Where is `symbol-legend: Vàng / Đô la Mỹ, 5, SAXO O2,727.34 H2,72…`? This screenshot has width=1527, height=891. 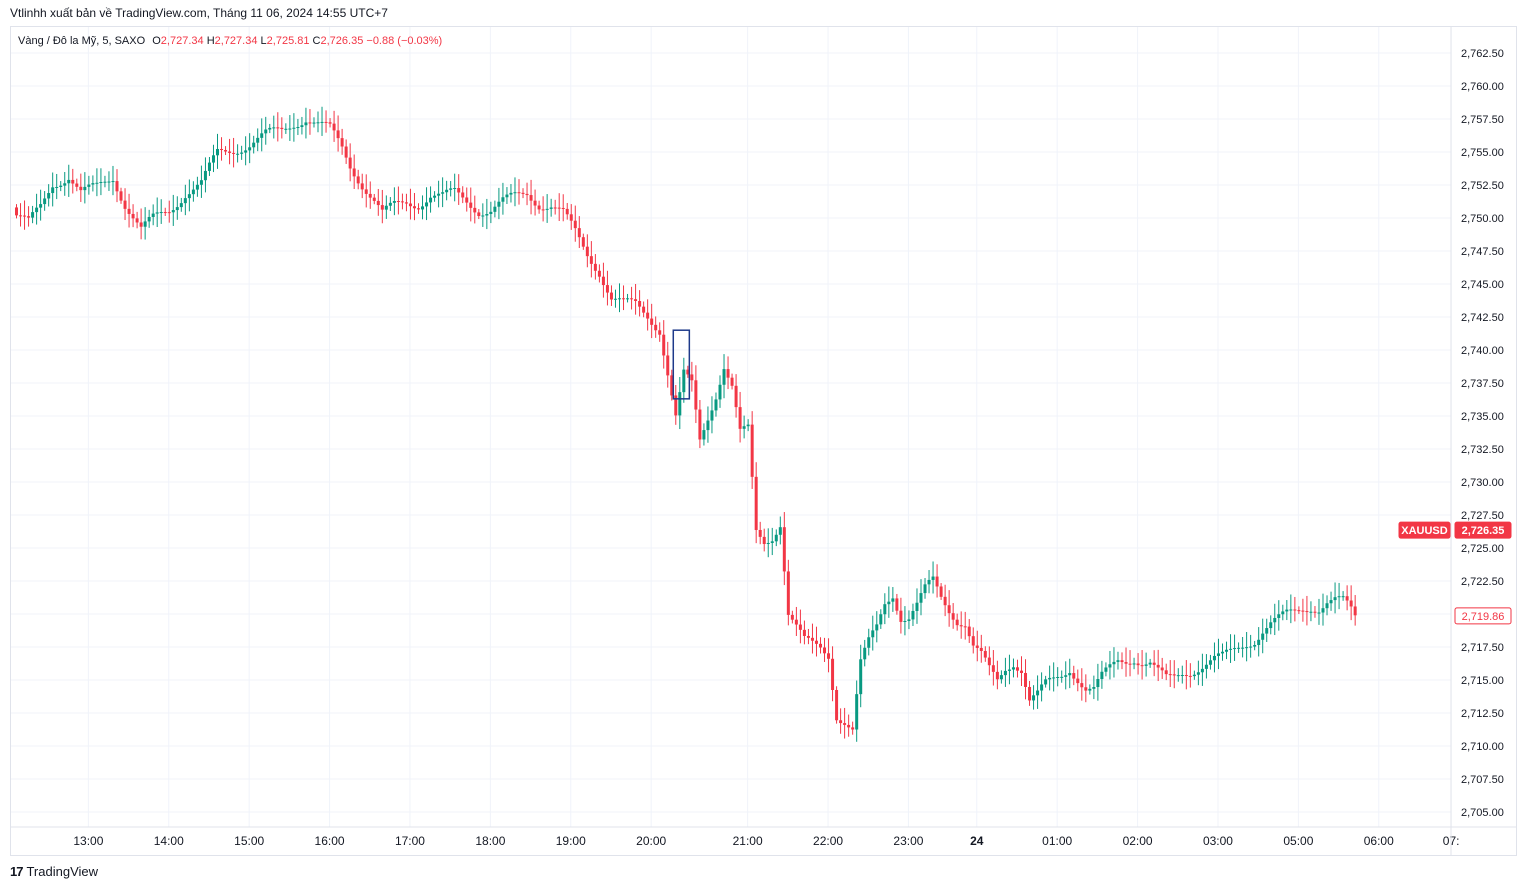 symbol-legend: Vàng / Đô la Mỹ, 5, SAXO O2,727.34 H2,72… is located at coordinates (230, 41).